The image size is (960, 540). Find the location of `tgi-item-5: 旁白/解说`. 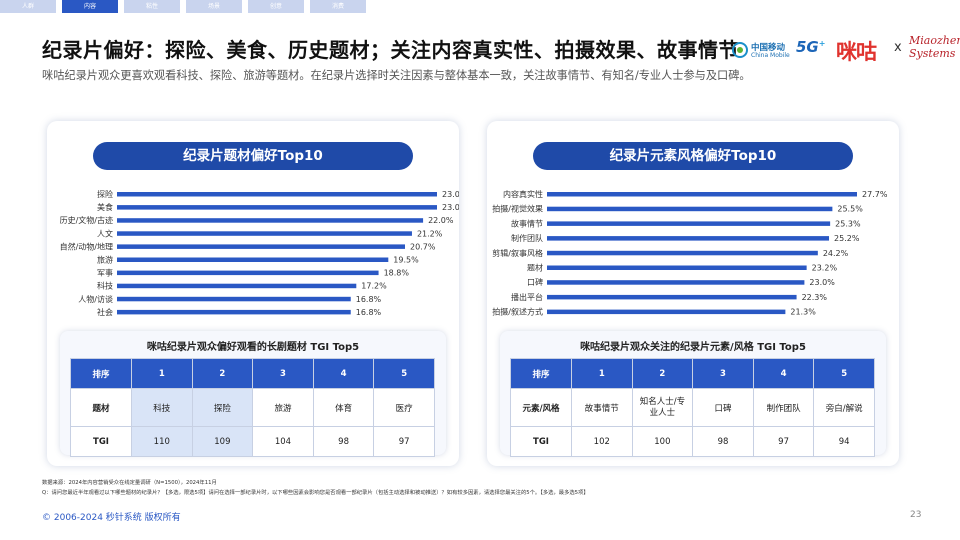

tgi-item-5: 旁白/解说 is located at coordinates (844, 407).